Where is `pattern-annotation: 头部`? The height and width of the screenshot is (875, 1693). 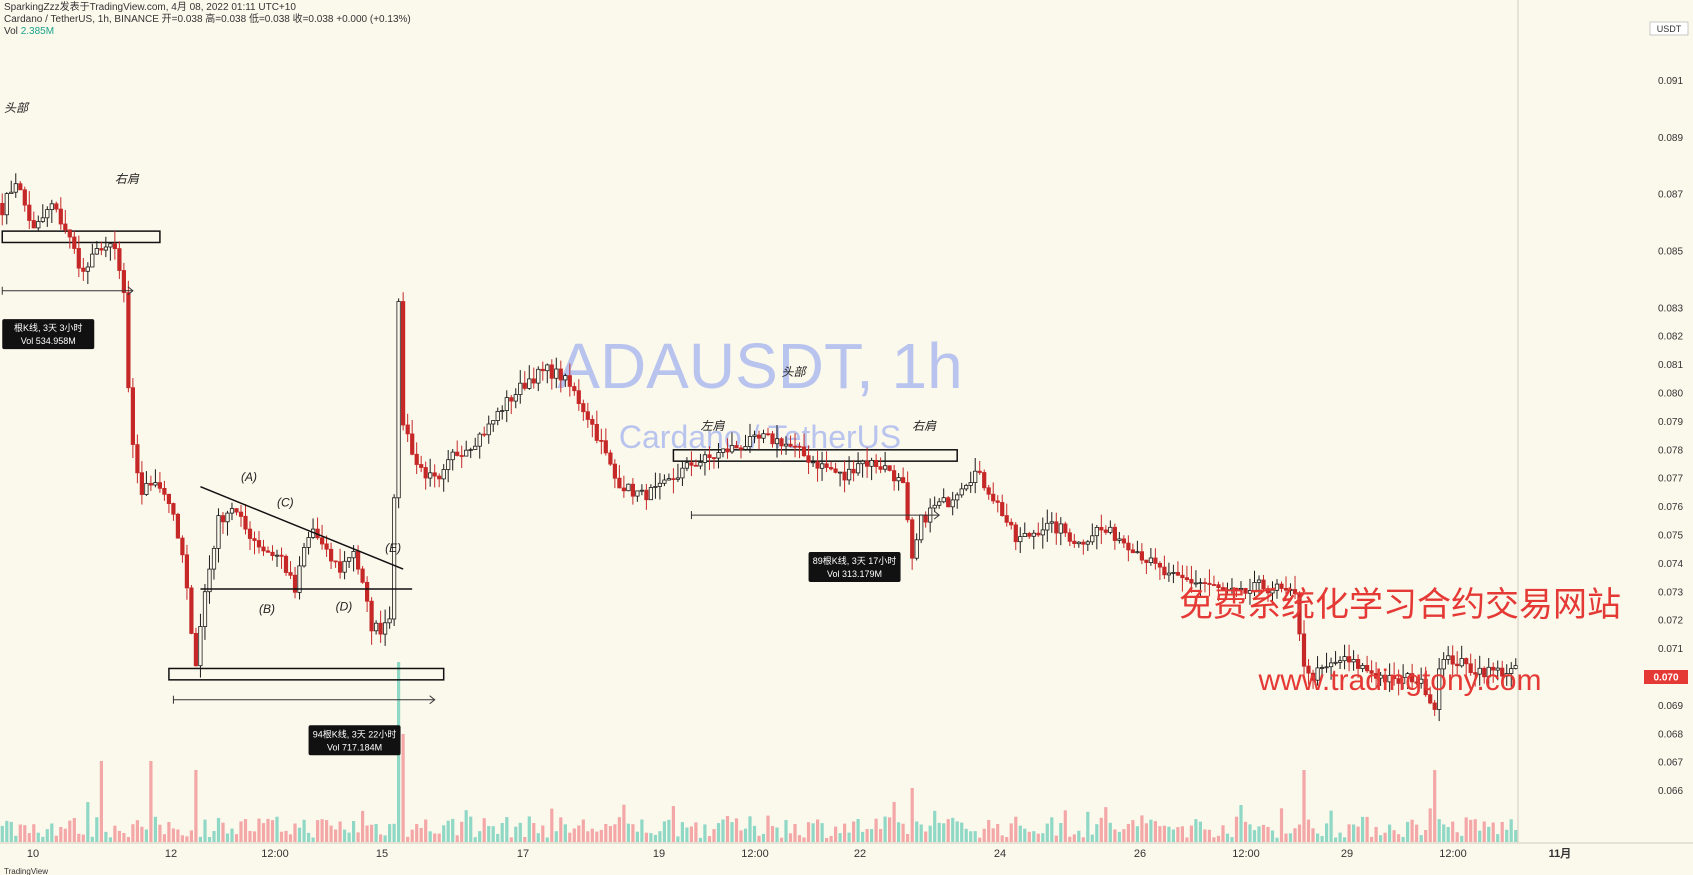 pattern-annotation: 头部 is located at coordinates (17, 108).